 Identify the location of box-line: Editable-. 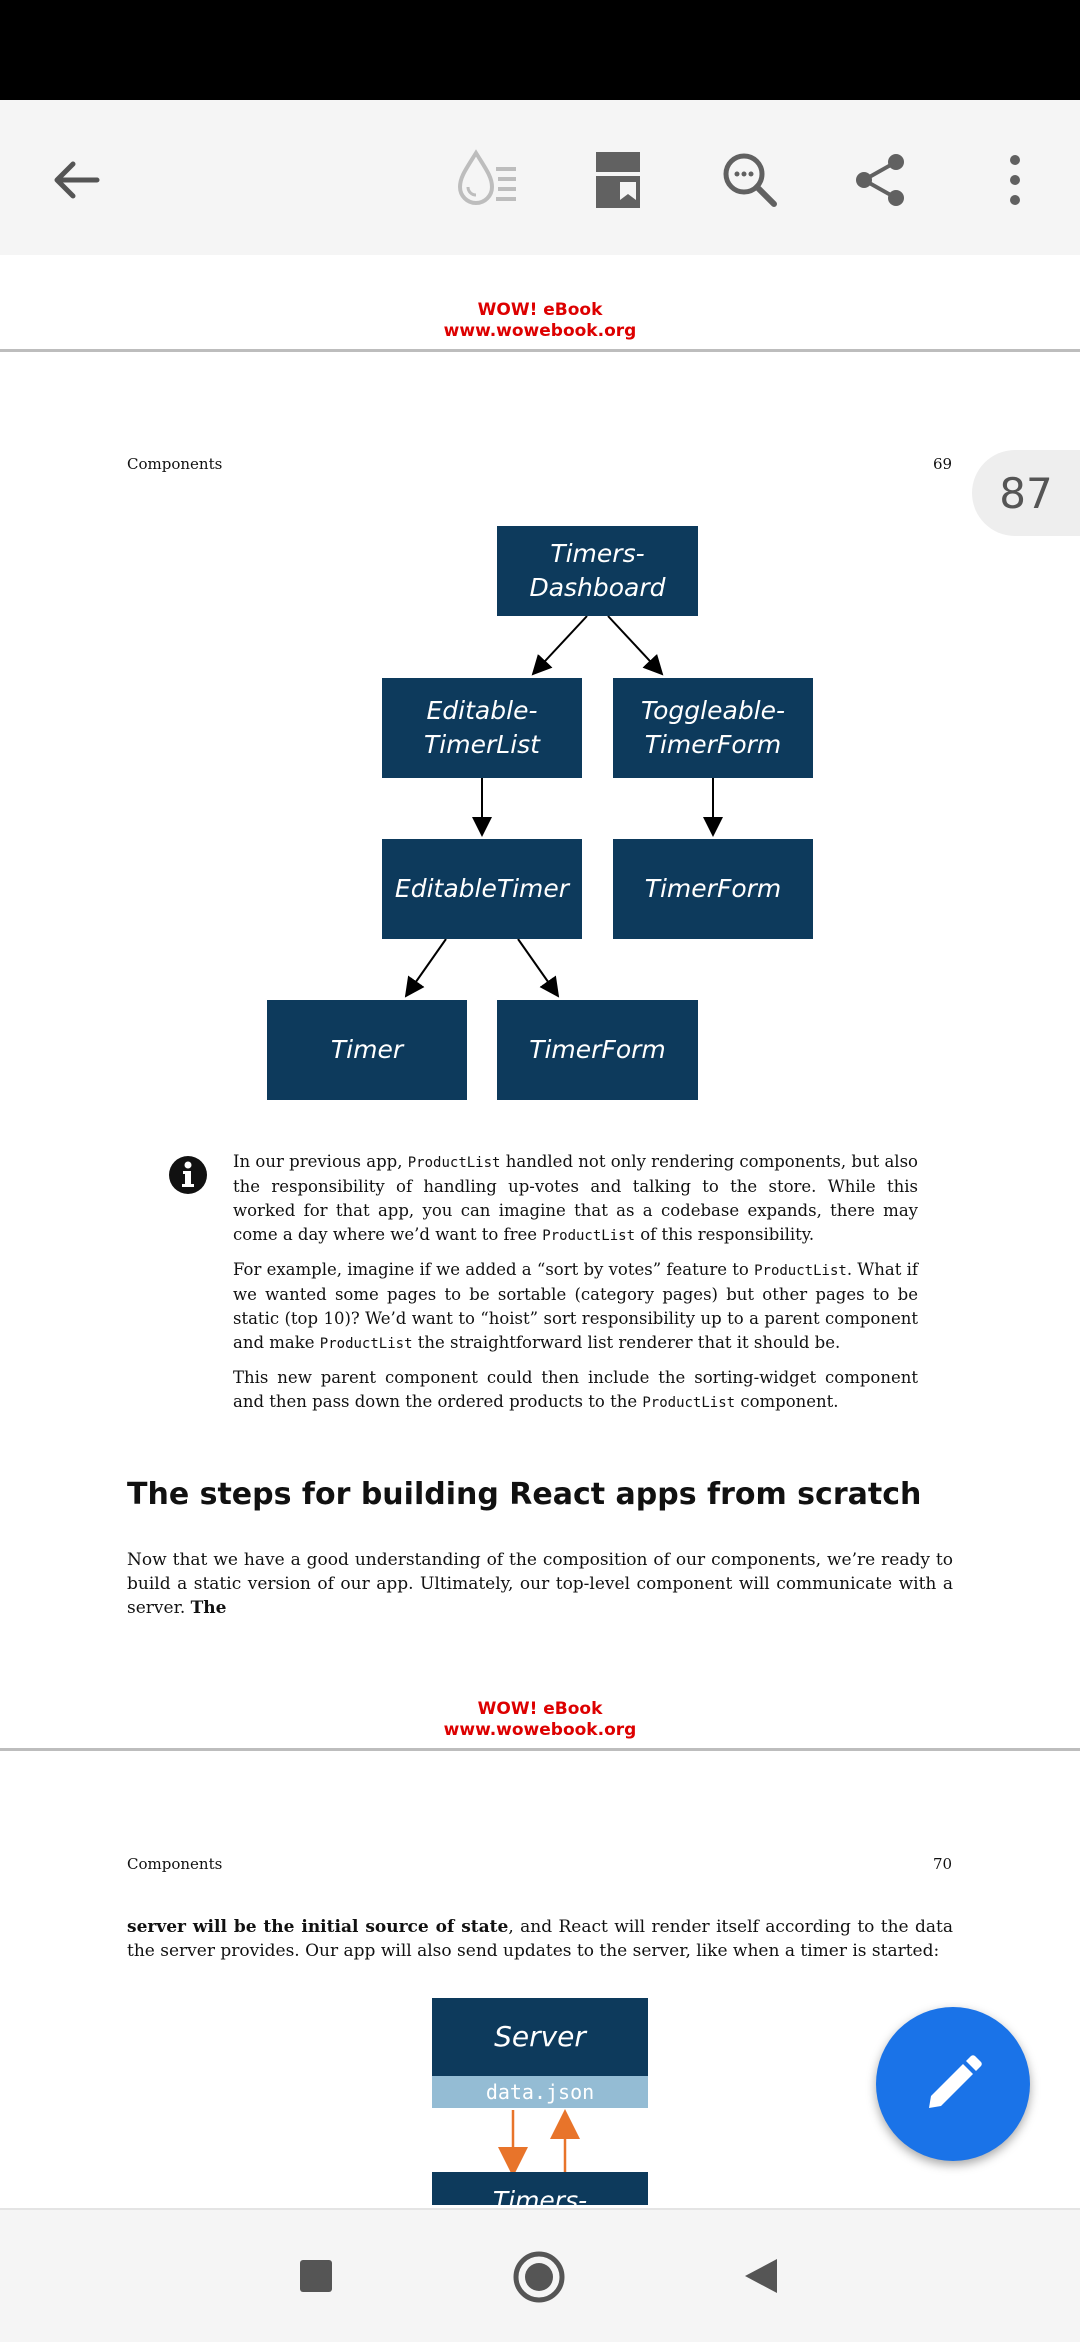
(482, 710).